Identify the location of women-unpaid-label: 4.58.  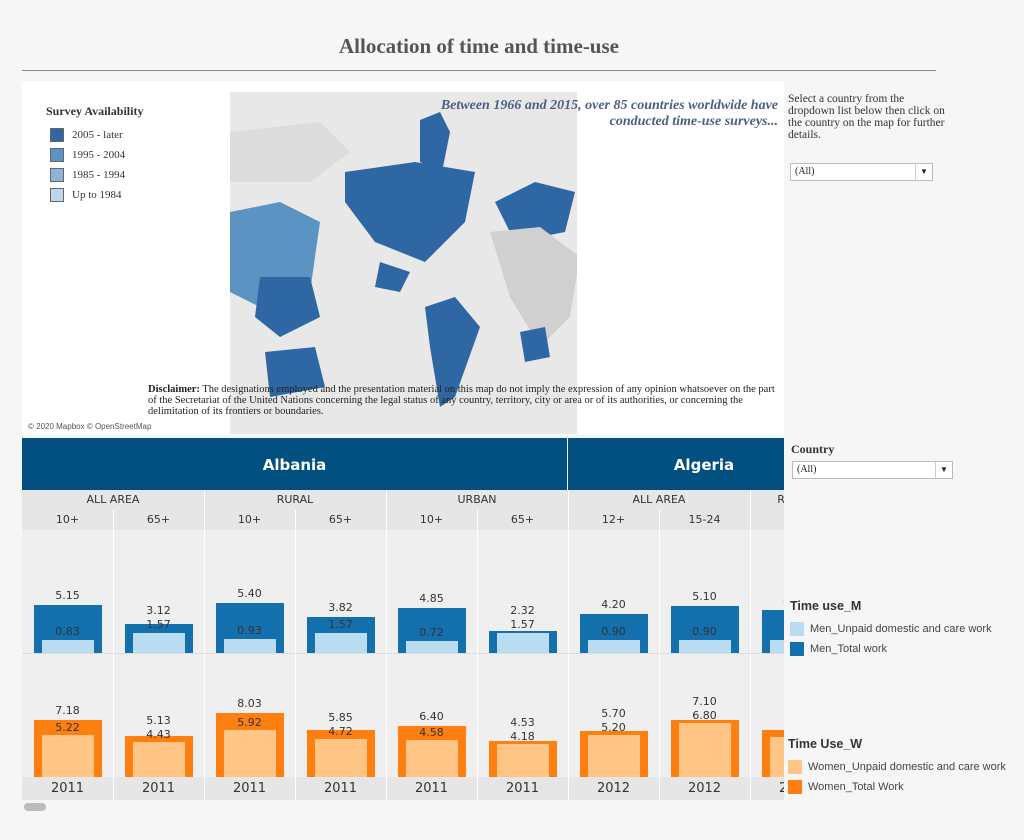
(431, 733).